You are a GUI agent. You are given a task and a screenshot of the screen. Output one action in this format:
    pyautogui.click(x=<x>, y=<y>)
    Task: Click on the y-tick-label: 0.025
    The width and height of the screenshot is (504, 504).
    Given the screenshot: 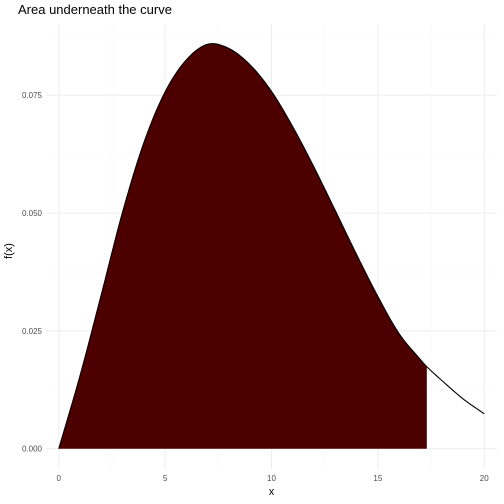 What is the action you would take?
    pyautogui.click(x=32, y=331)
    